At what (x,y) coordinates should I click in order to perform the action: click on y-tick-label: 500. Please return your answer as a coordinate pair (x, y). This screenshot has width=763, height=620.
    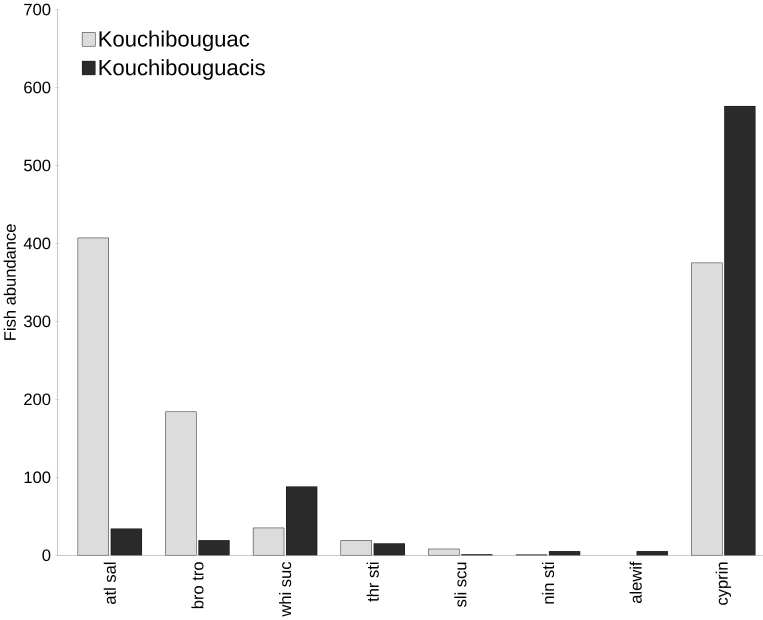
    Looking at the image, I should click on (37, 165).